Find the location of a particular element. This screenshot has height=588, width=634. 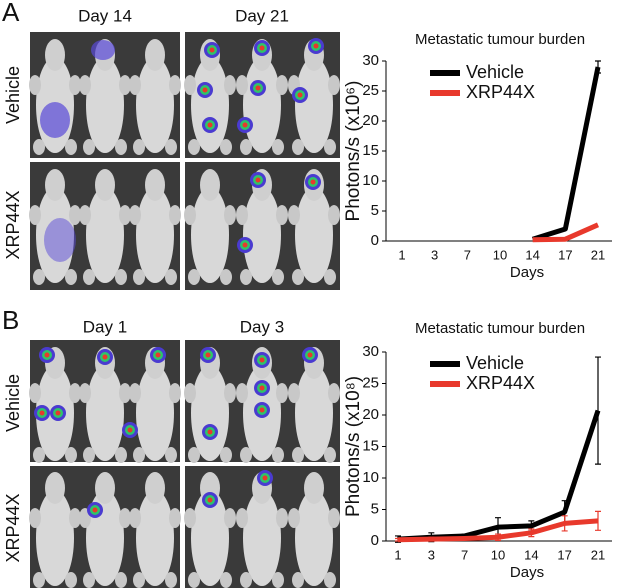

y-axis-label: Photons/s (x10⁸) is located at coordinates (353, 446).